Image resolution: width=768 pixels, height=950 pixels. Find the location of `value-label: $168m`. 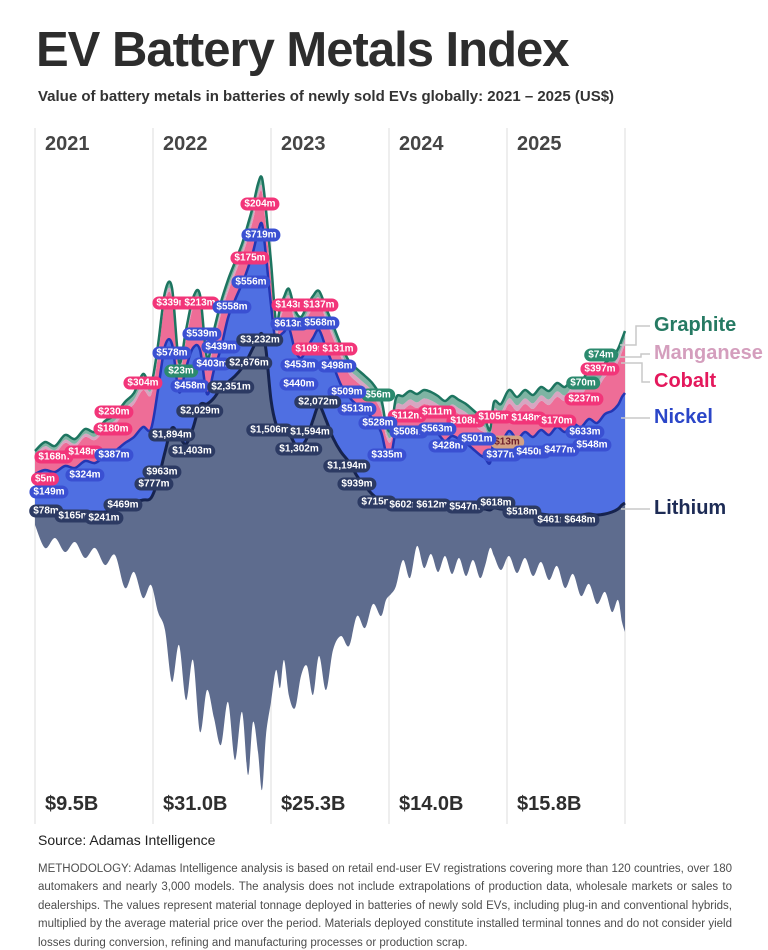

value-label: $168m is located at coordinates (54, 457).